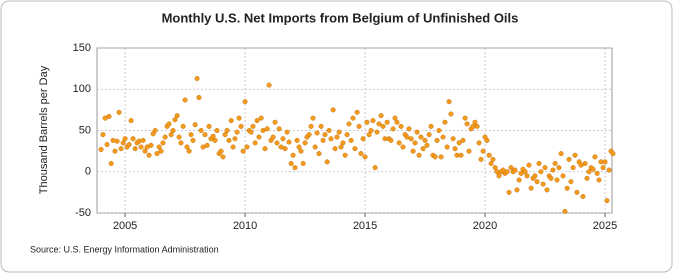 This screenshot has height=280, width=675. I want to click on x-tick-label: 2020, so click(485, 226).